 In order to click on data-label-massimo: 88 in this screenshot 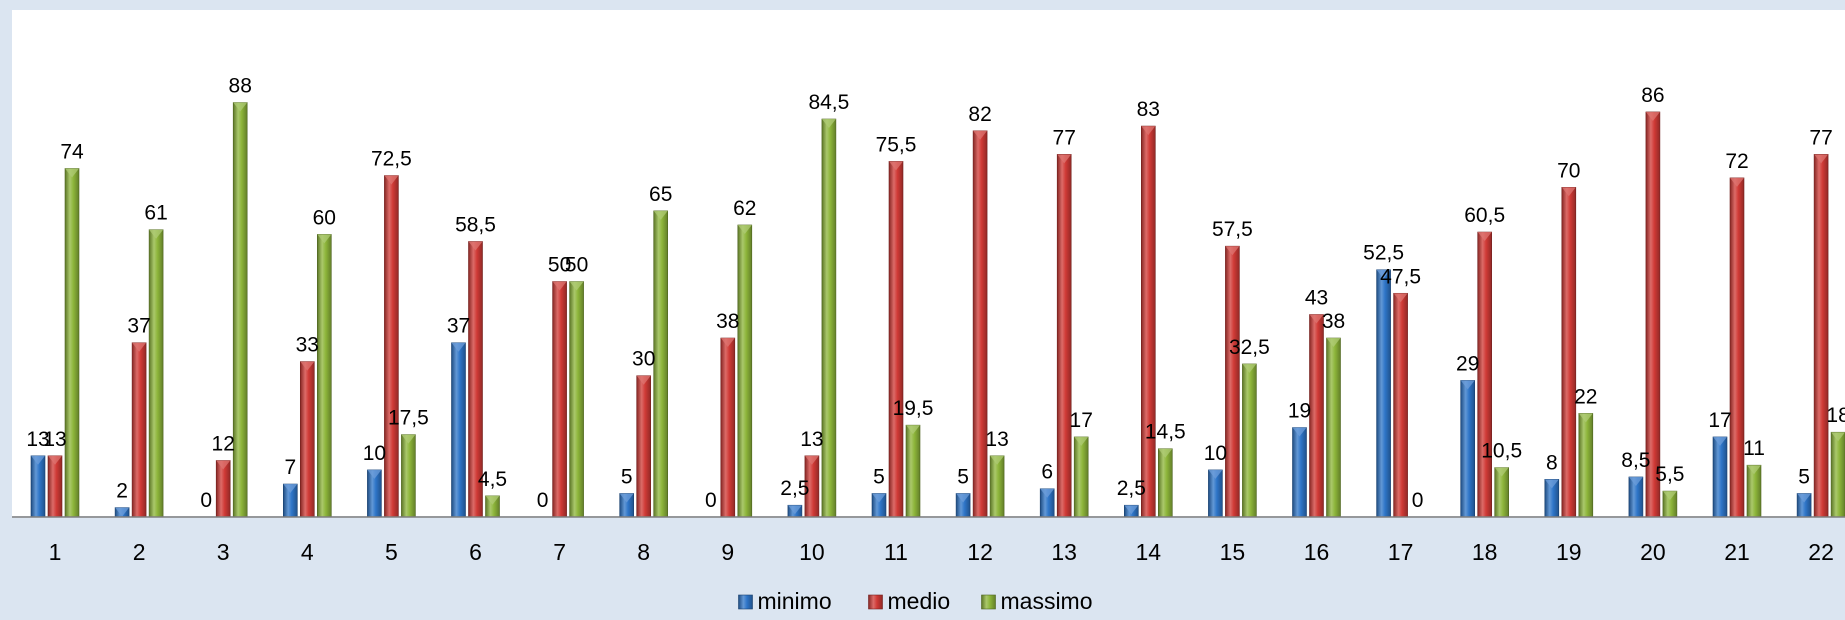, I will do `click(240, 86)`.